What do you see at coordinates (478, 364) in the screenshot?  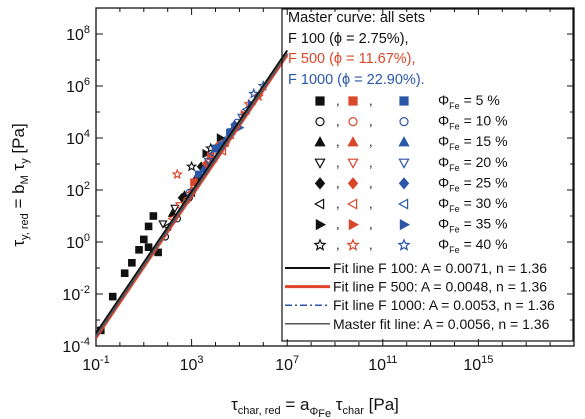 I see `x-tick-label: 10¹⁵` at bounding box center [478, 364].